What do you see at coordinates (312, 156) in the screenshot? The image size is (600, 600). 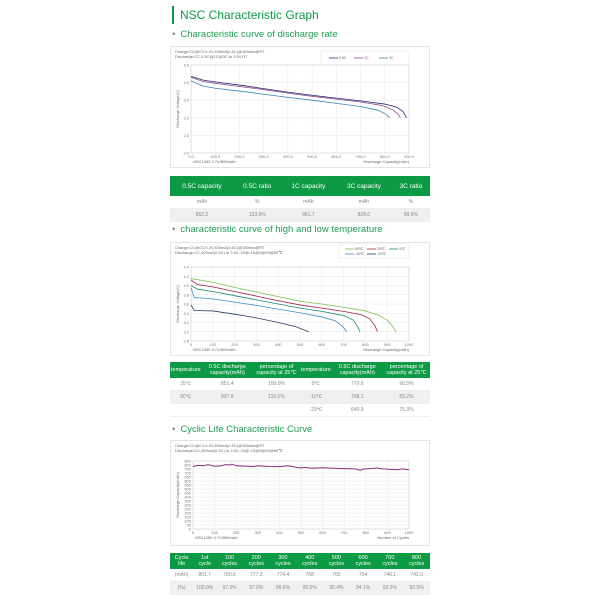 I see `x-tick-label: 500.0` at bounding box center [312, 156].